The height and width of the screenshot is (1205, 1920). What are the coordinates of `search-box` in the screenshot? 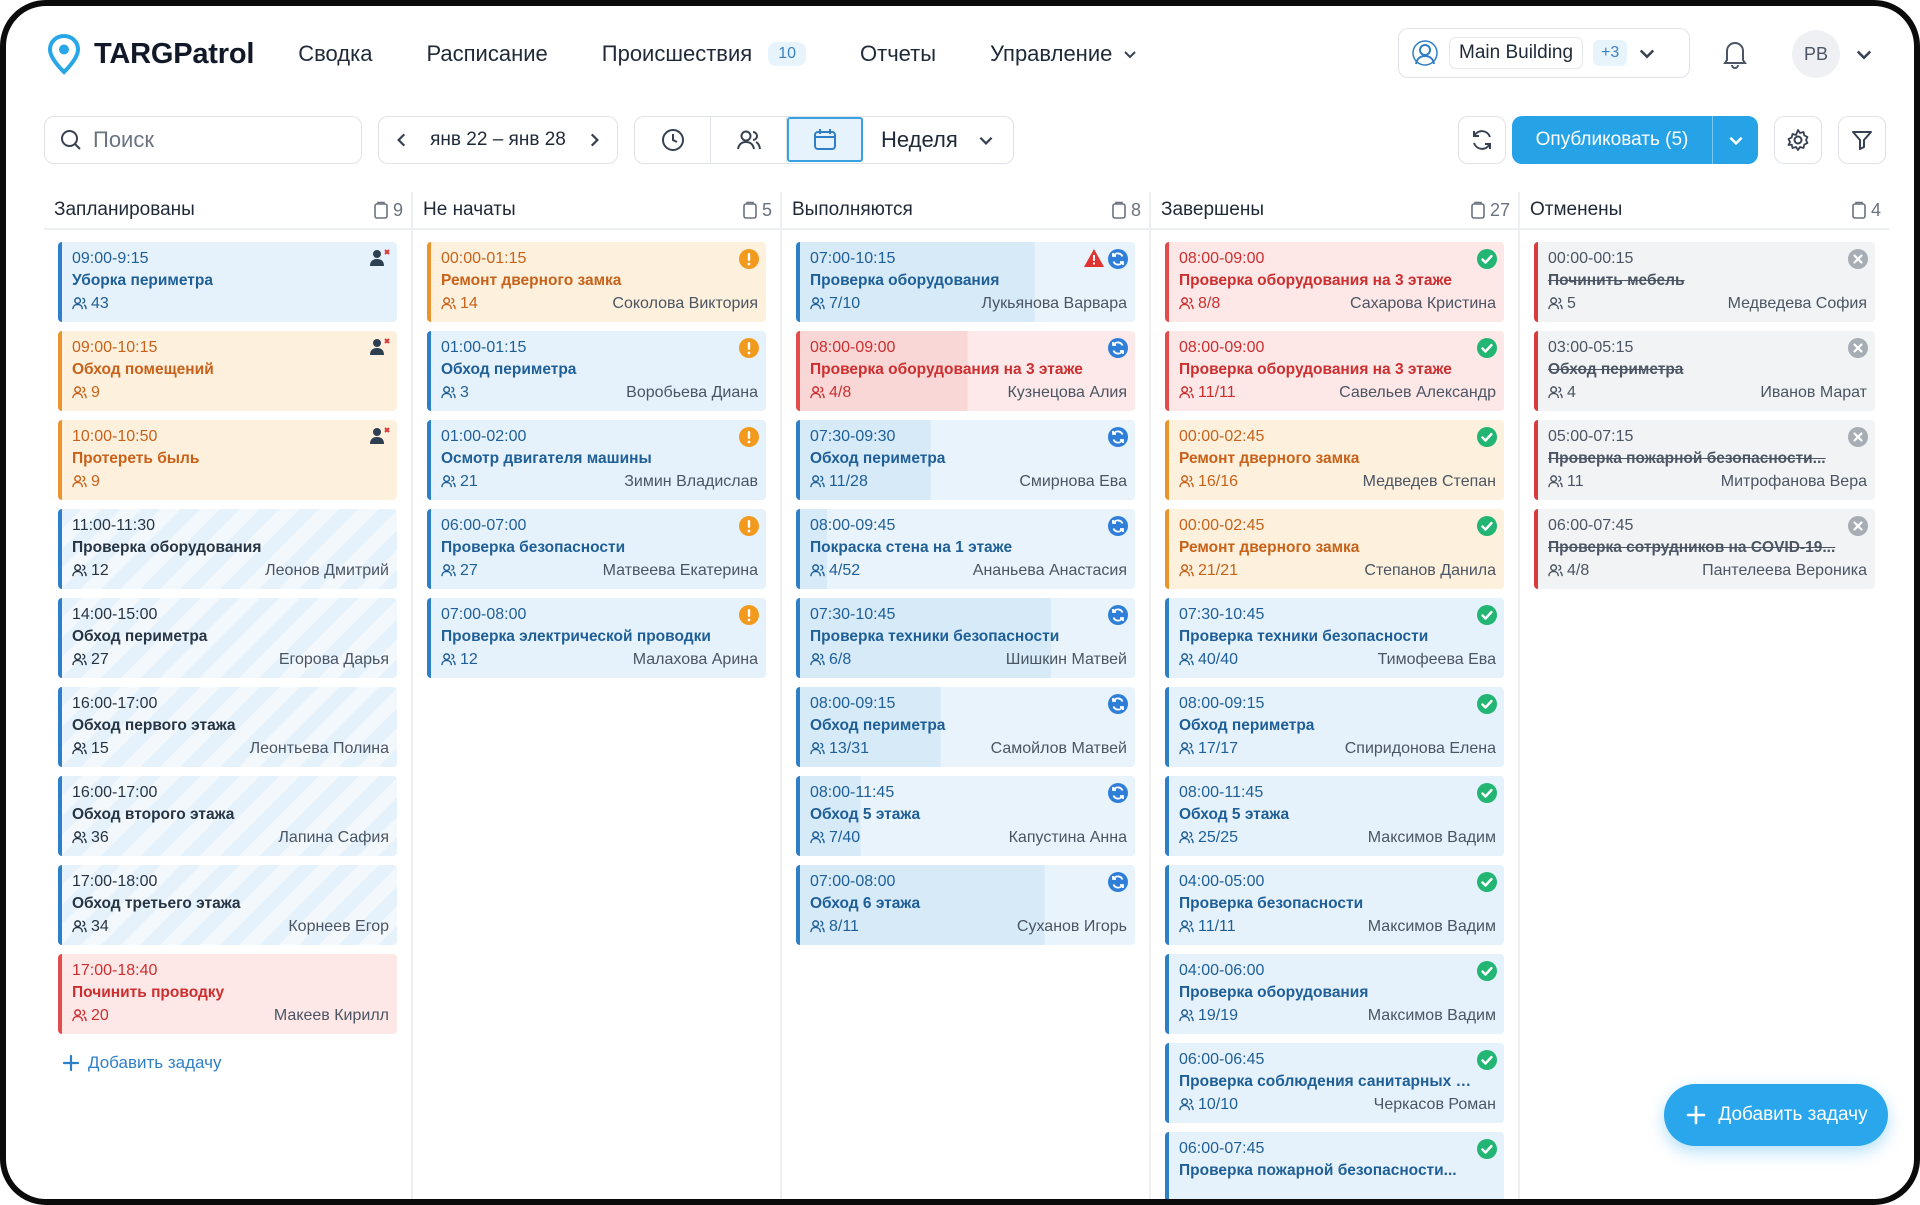 It's located at (203, 140).